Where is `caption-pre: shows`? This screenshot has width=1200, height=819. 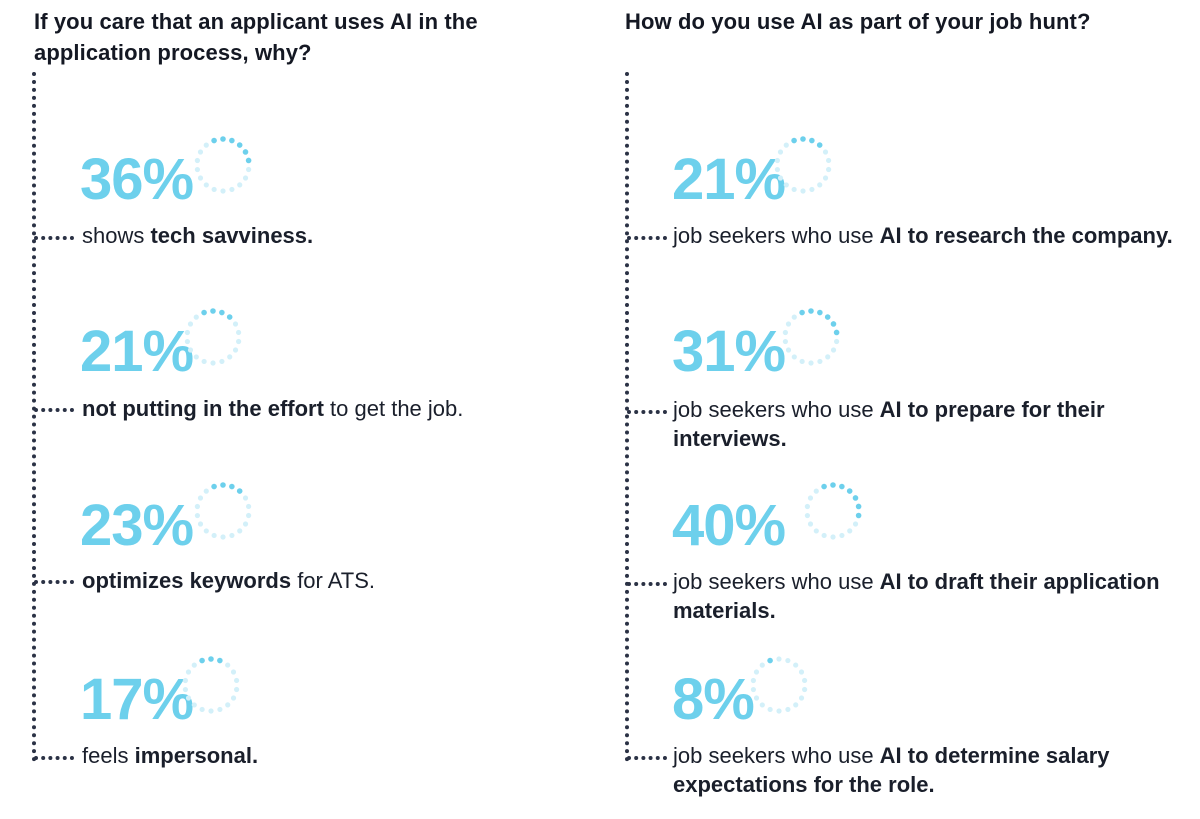
caption-pre: shows is located at coordinates (116, 235).